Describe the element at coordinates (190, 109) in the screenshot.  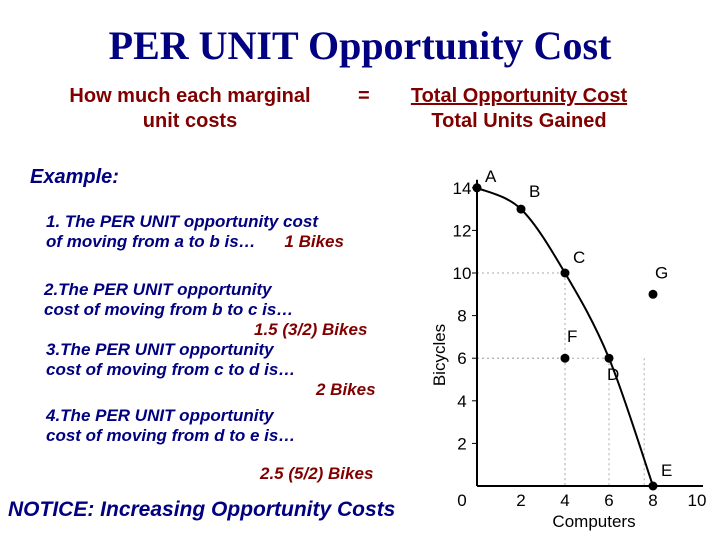
I see `definition-text: How much each marginal unit costs` at that location.